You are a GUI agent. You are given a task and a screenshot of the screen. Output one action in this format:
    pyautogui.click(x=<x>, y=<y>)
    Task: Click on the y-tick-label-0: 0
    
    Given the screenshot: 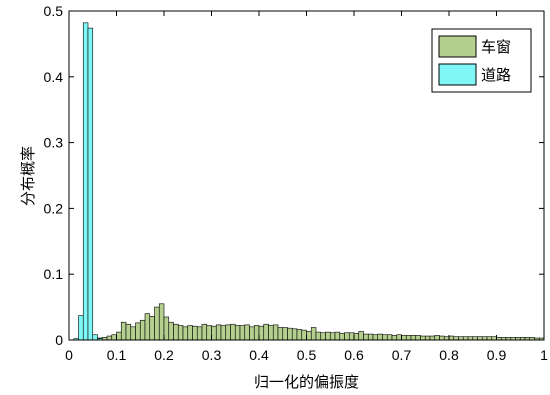 What is the action you would take?
    pyautogui.click(x=59, y=340)
    